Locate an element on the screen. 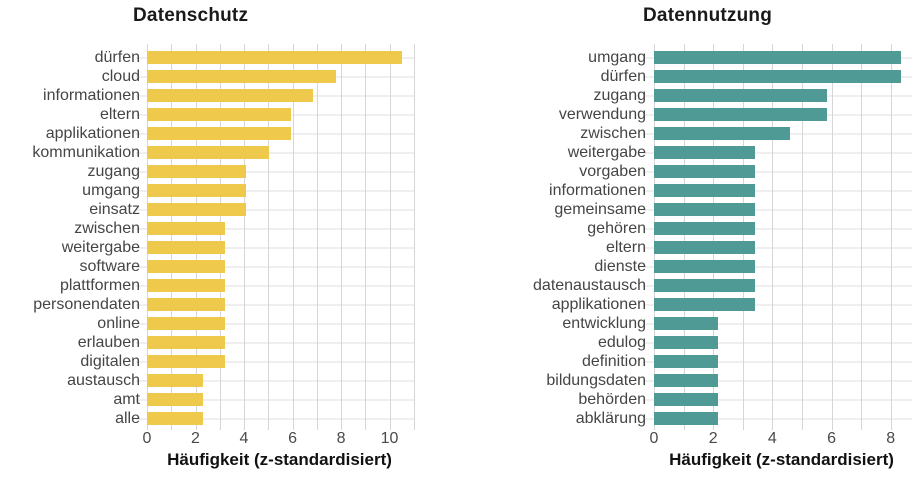  x-axis-title: Häufigkeit (z-standardisiert) is located at coordinates (279, 459).